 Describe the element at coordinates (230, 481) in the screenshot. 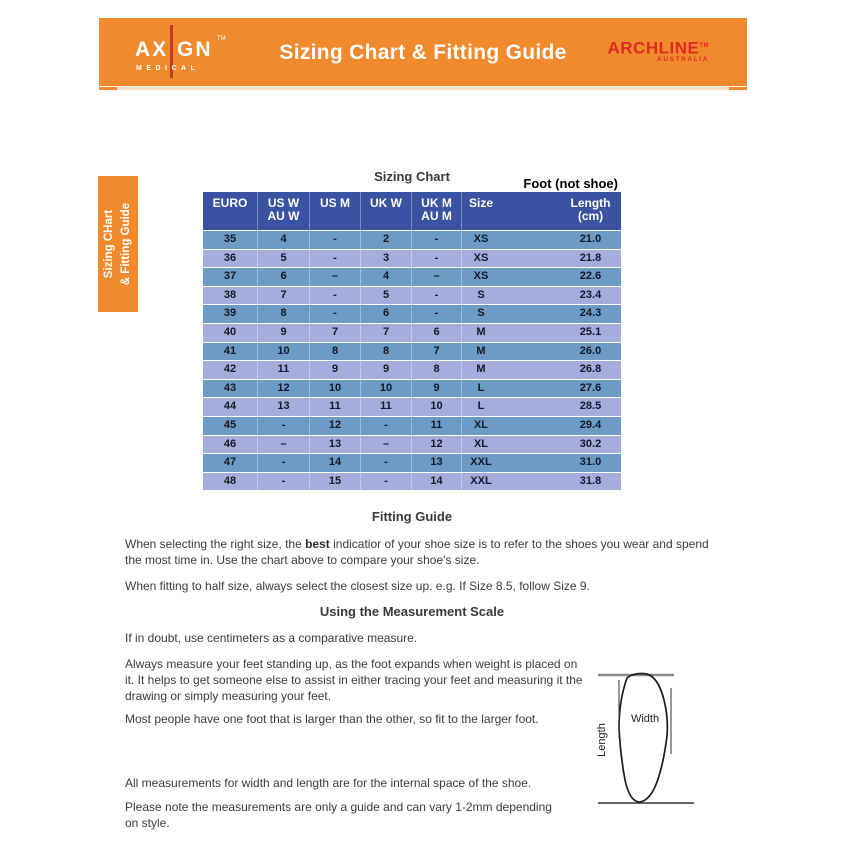

I see `table-cell: 48` at that location.